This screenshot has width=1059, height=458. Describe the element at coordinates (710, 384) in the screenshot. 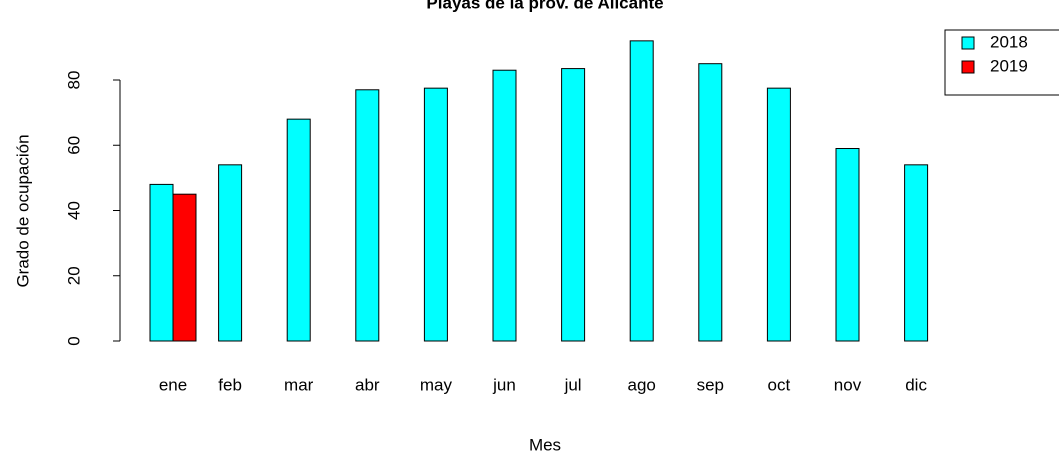

I see `x-tick-label: sep` at that location.